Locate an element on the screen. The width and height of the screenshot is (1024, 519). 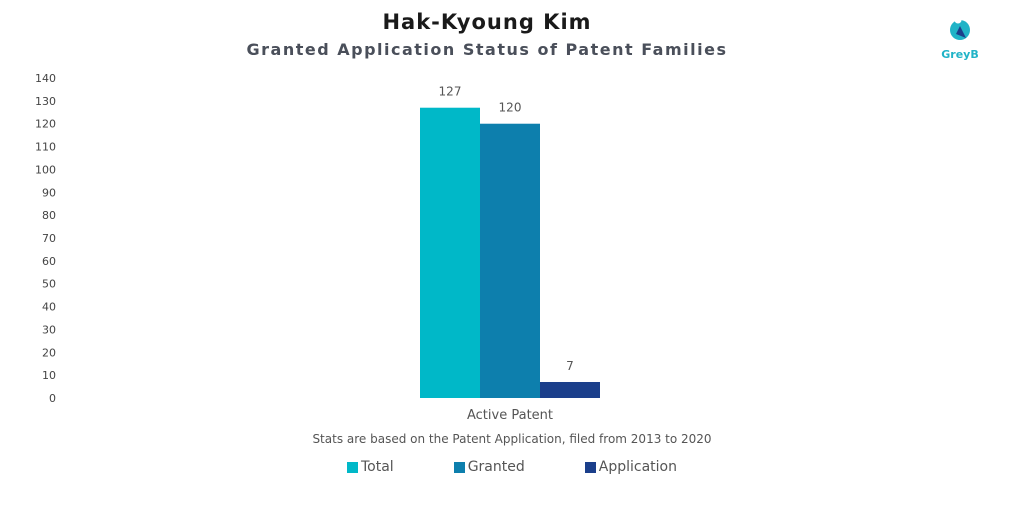
data-label-granted: 120 is located at coordinates (510, 108).